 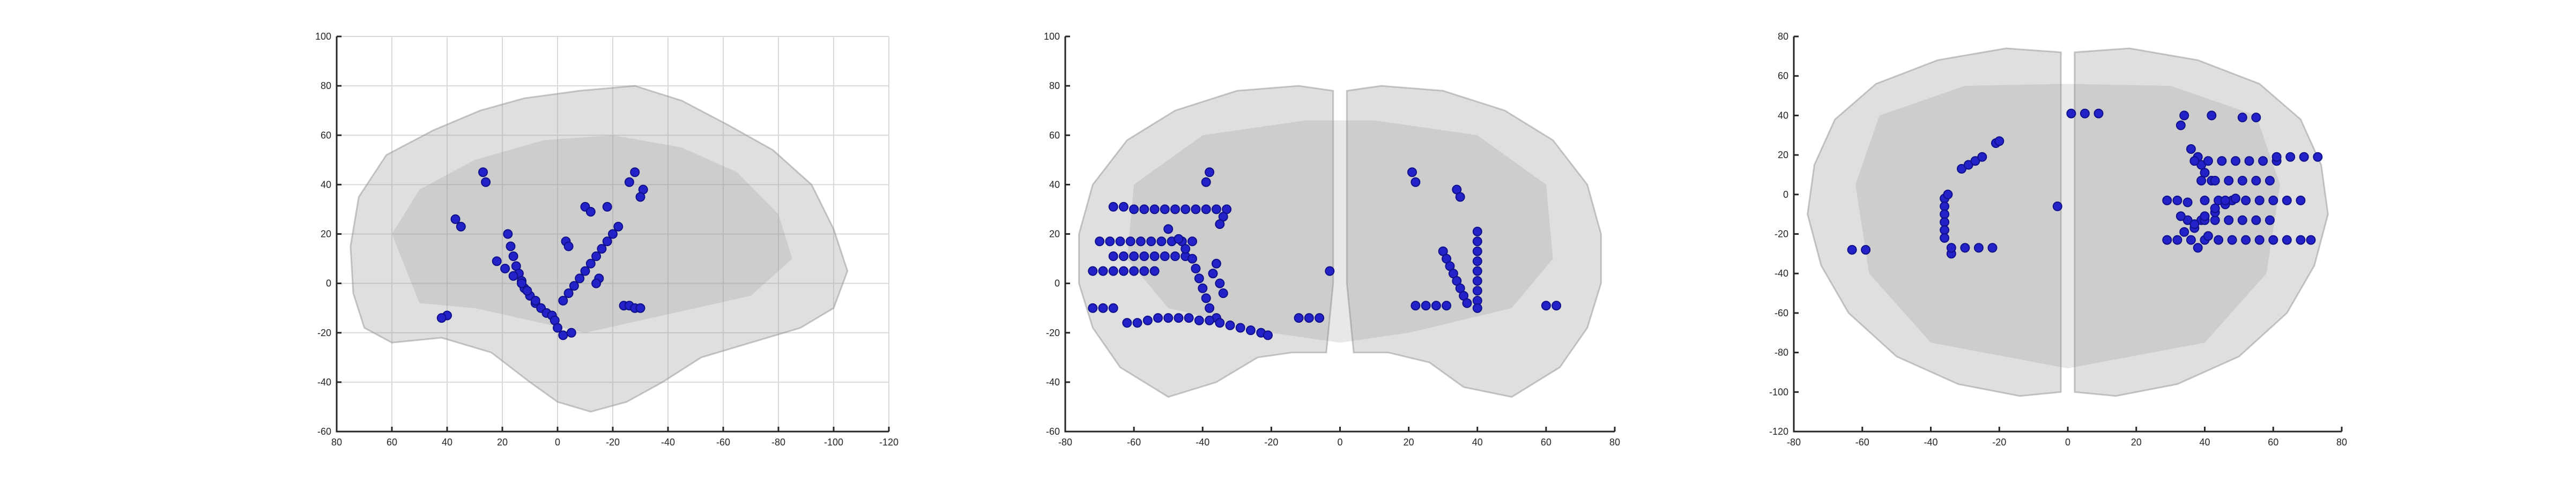 I want to click on y-tick-label: 100, so click(x=1052, y=36).